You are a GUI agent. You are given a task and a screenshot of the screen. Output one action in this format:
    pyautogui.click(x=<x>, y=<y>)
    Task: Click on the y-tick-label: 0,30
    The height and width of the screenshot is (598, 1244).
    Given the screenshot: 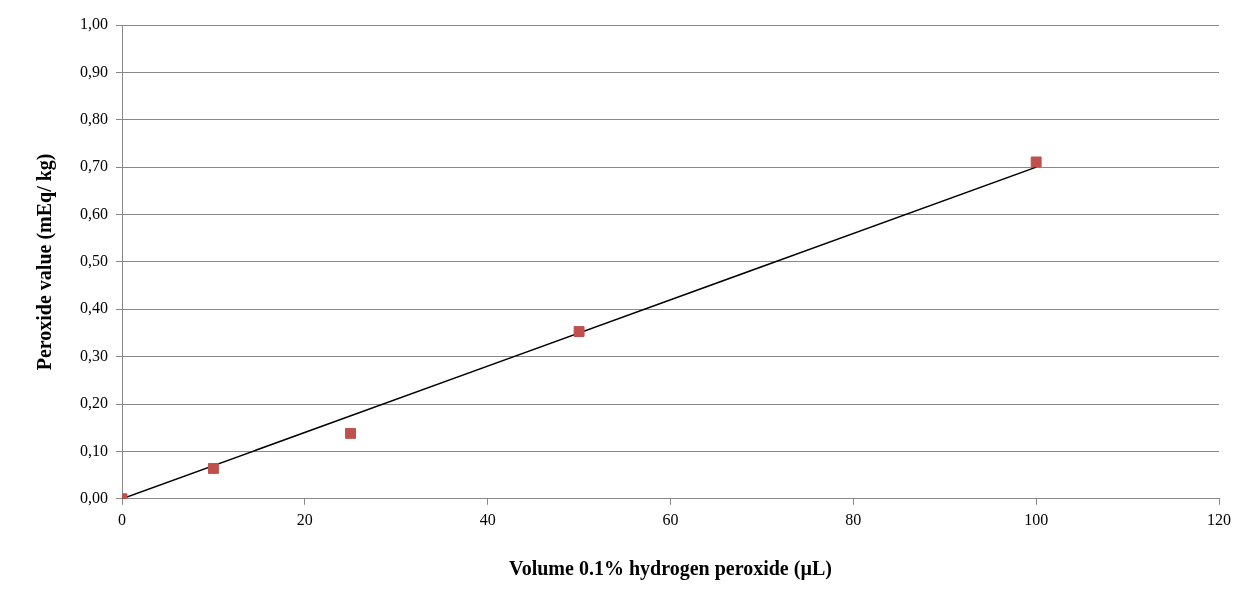 What is the action you would take?
    pyautogui.click(x=94, y=355)
    